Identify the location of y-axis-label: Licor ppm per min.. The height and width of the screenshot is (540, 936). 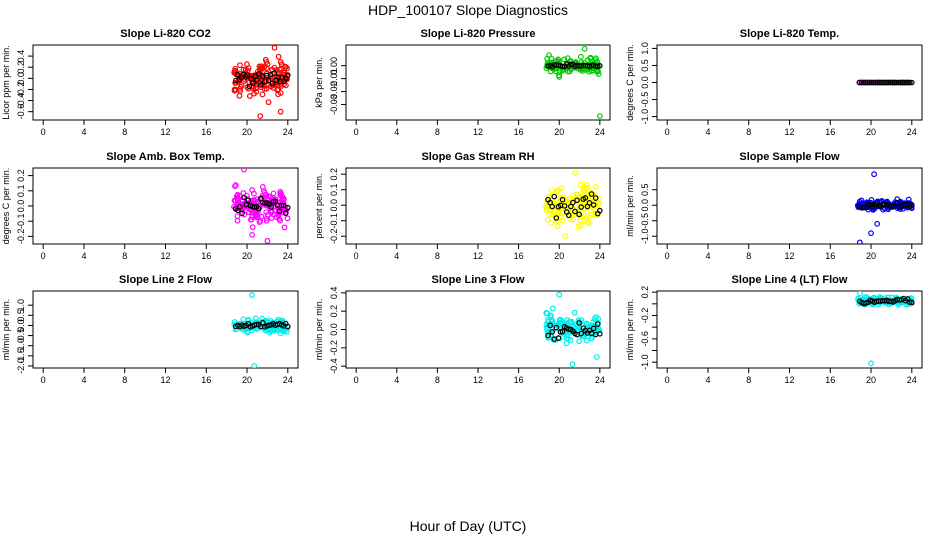
(6, 82).